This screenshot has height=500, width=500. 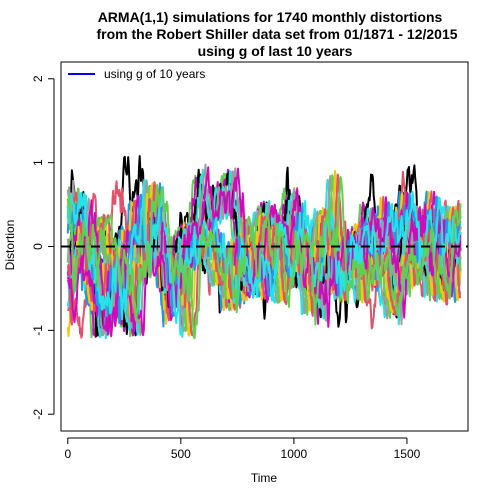 What do you see at coordinates (38, 162) in the screenshot?
I see `y-tick-label: 1` at bounding box center [38, 162].